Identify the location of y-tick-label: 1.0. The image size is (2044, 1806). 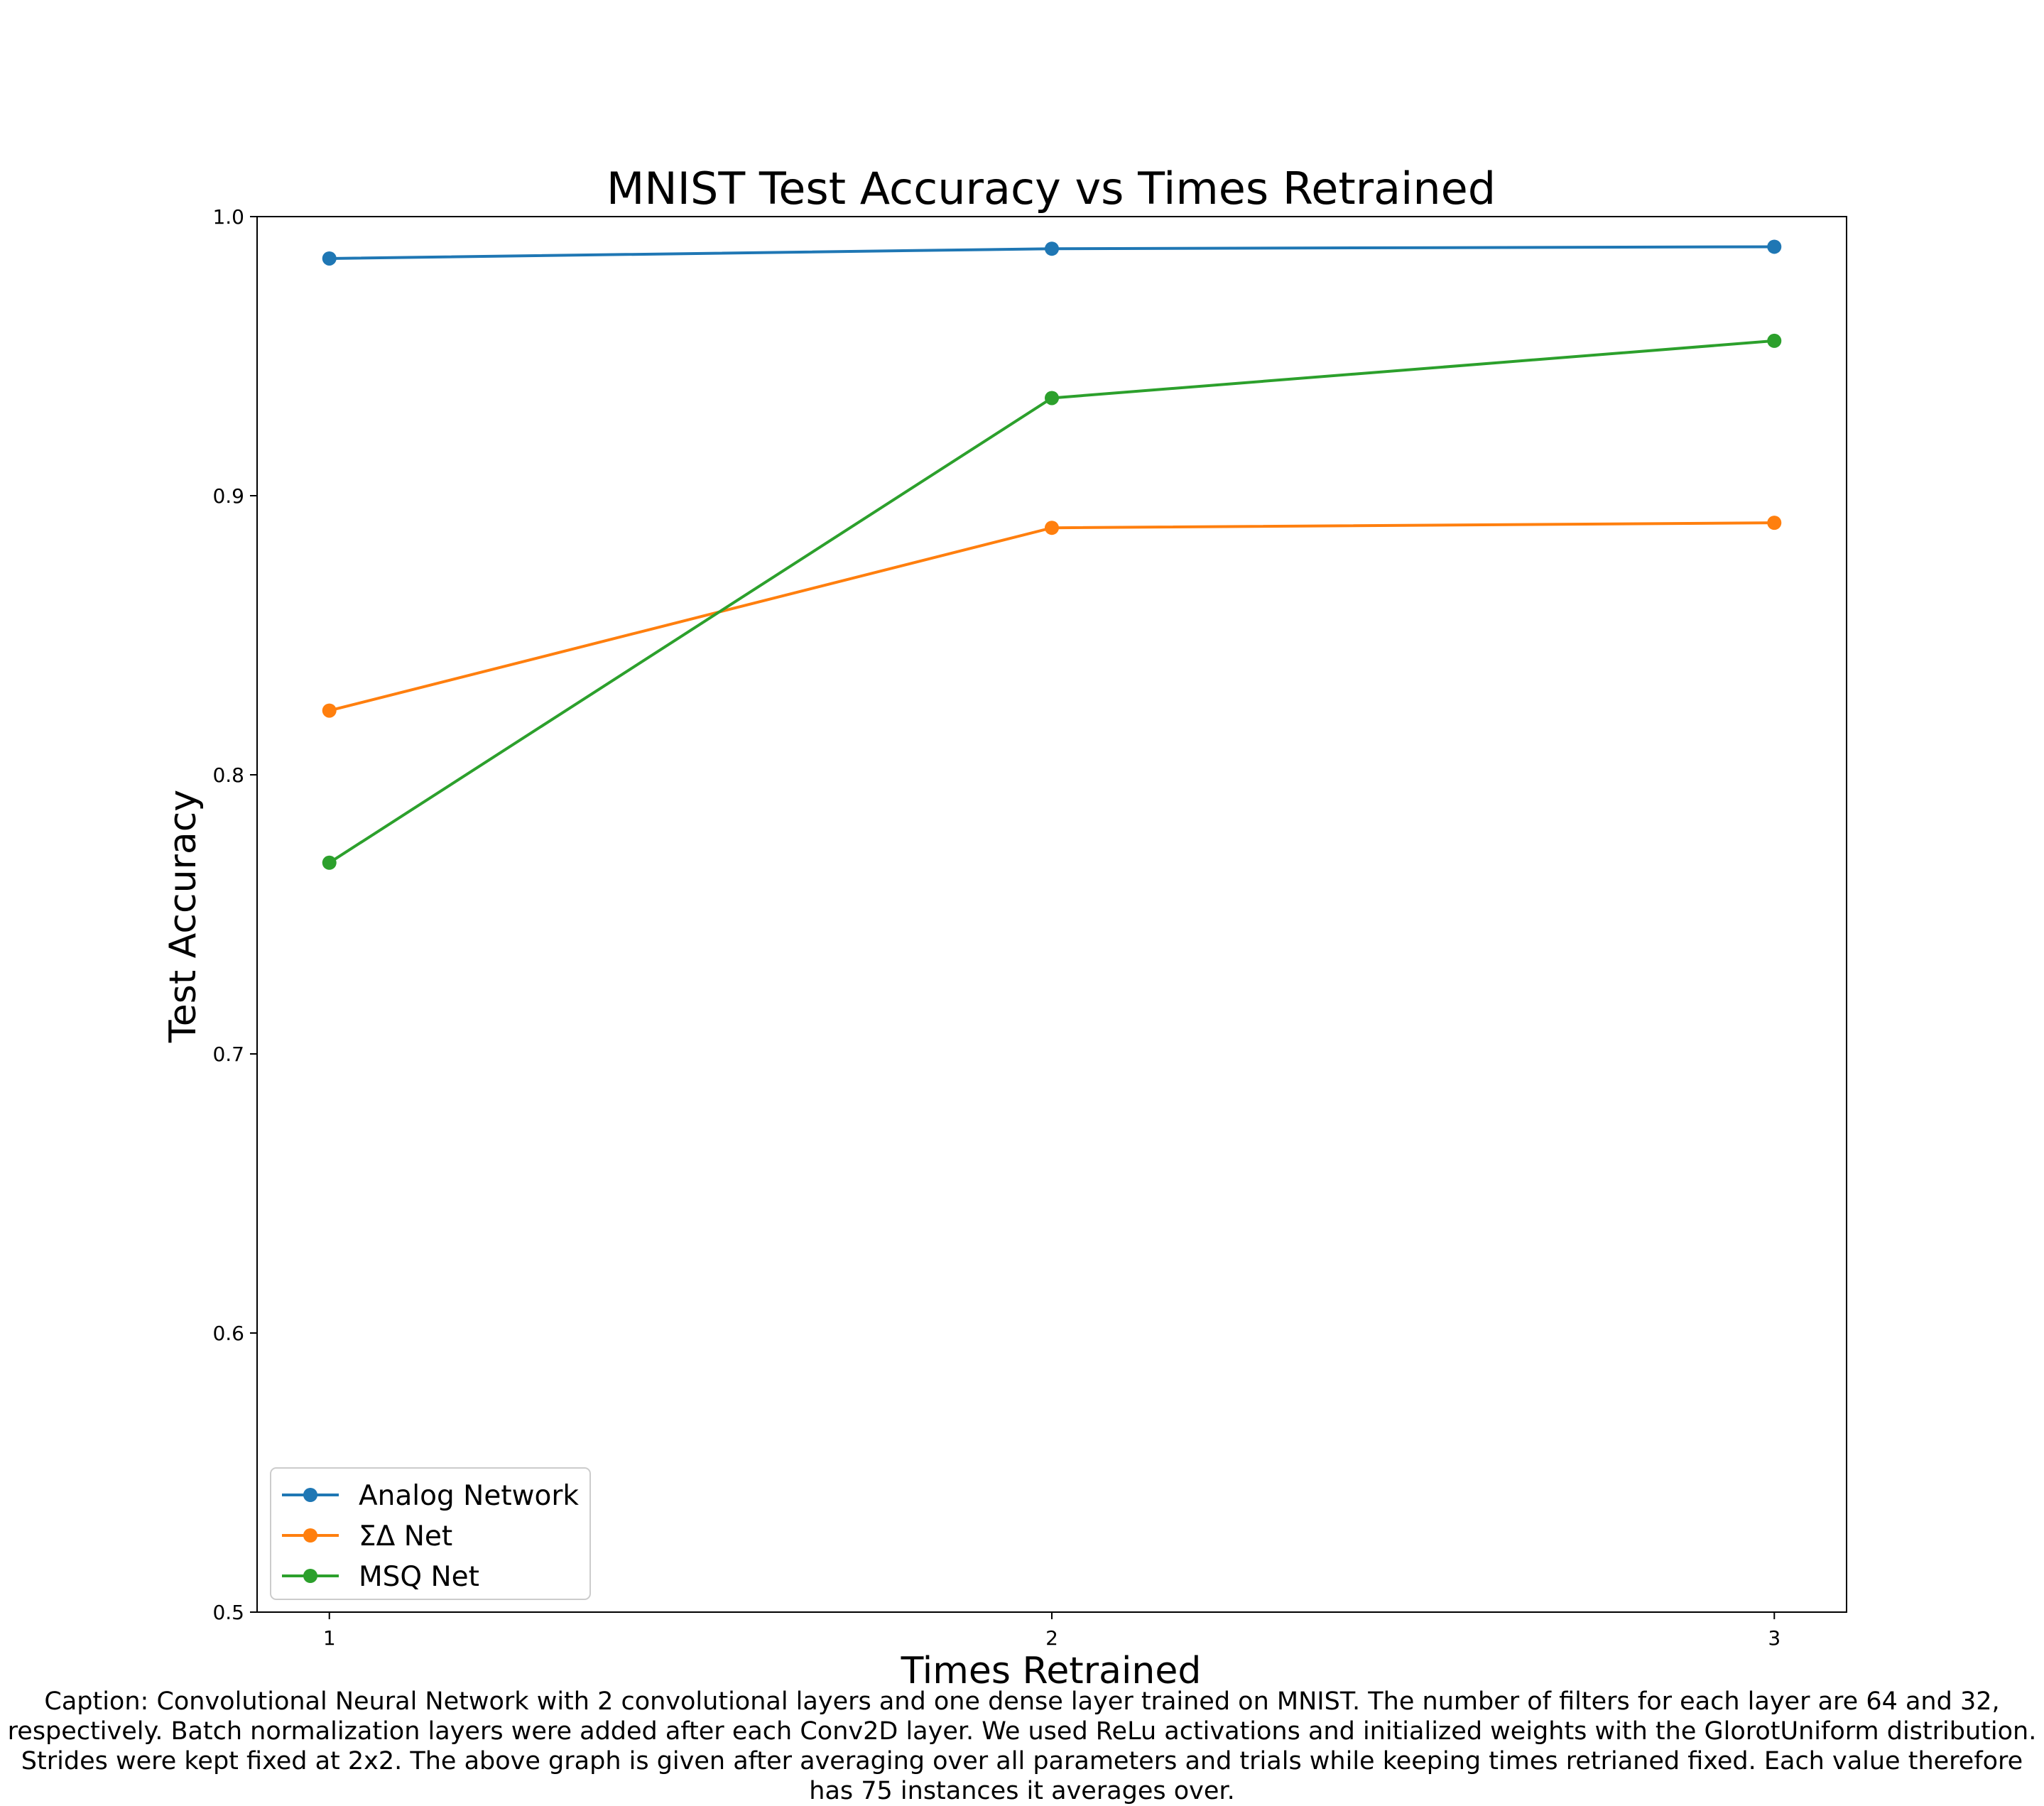
(228, 217).